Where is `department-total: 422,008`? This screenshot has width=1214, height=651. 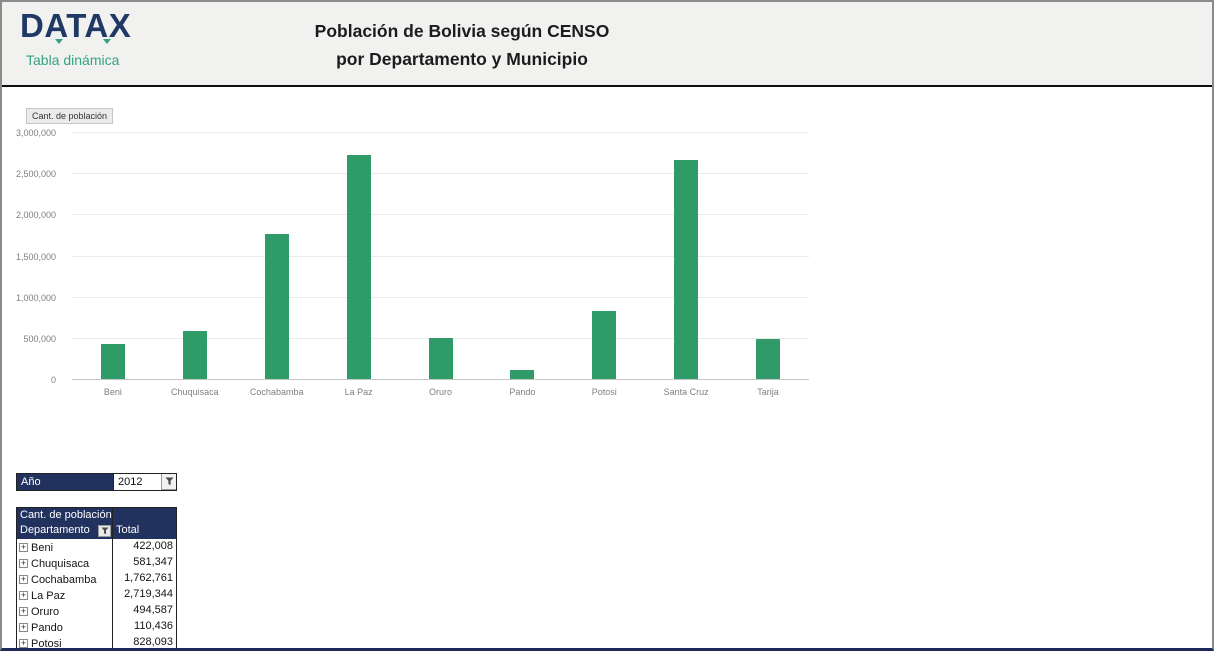
department-total: 422,008 is located at coordinates (144, 547).